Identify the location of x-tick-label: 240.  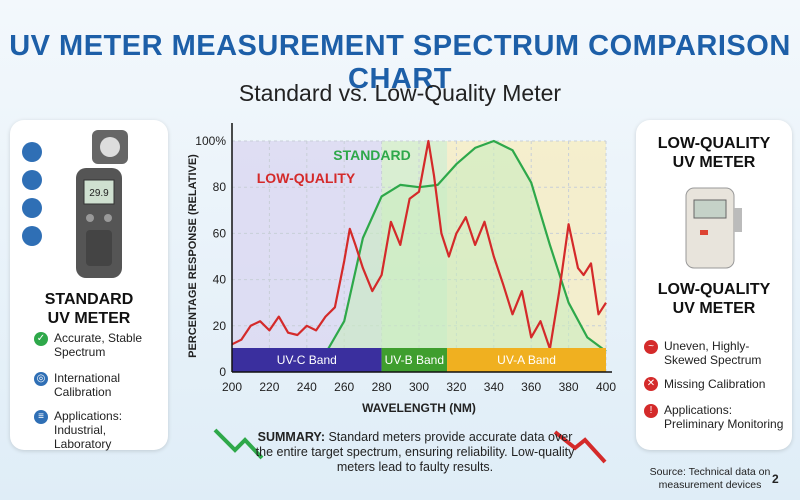
(307, 387).